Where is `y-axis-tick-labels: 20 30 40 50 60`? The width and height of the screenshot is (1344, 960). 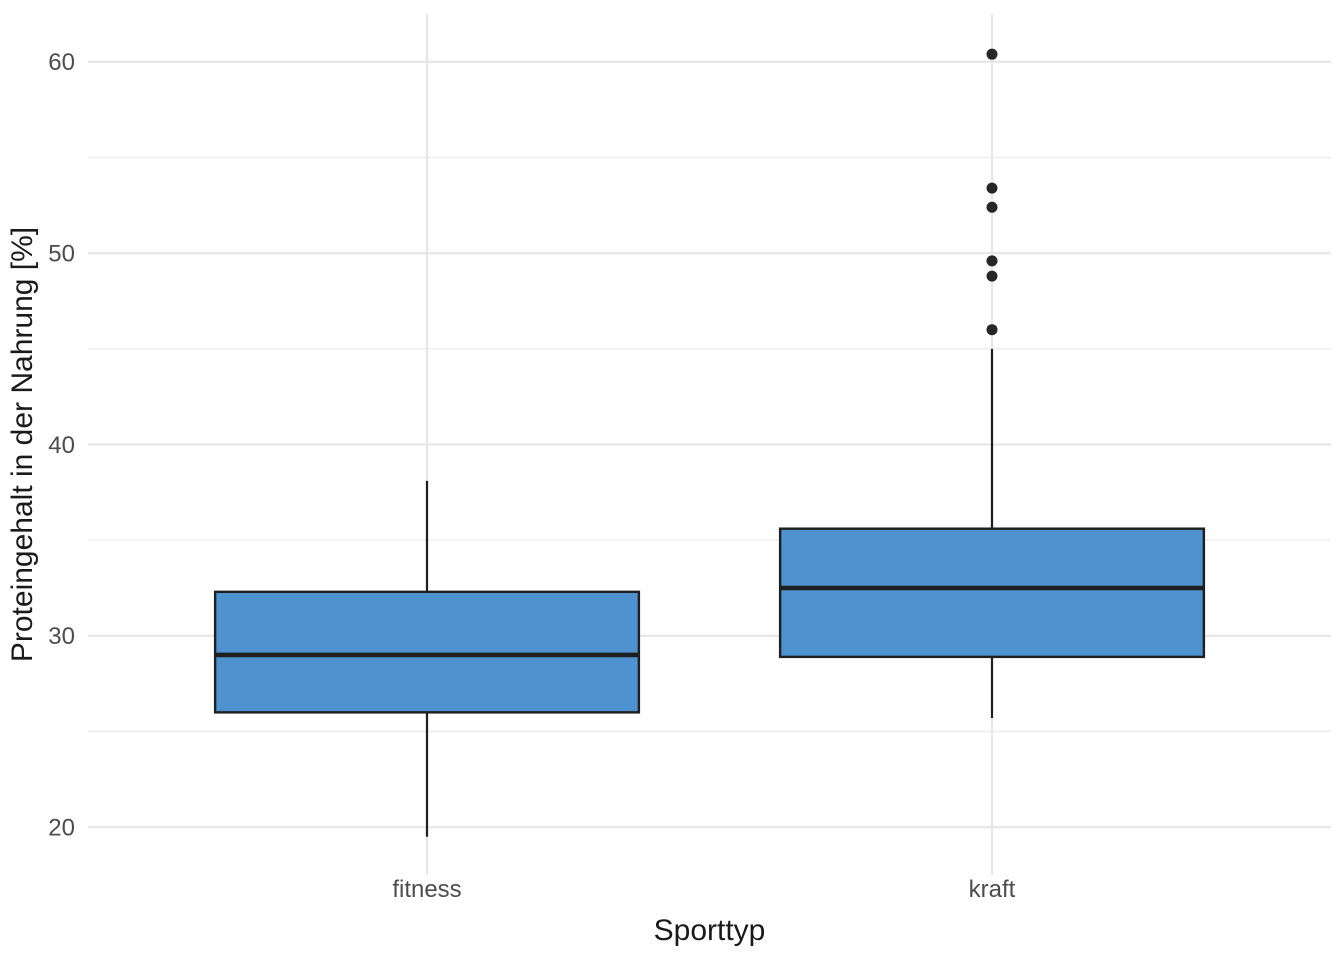
y-axis-tick-labels: 20 30 40 50 60 is located at coordinates (61, 445).